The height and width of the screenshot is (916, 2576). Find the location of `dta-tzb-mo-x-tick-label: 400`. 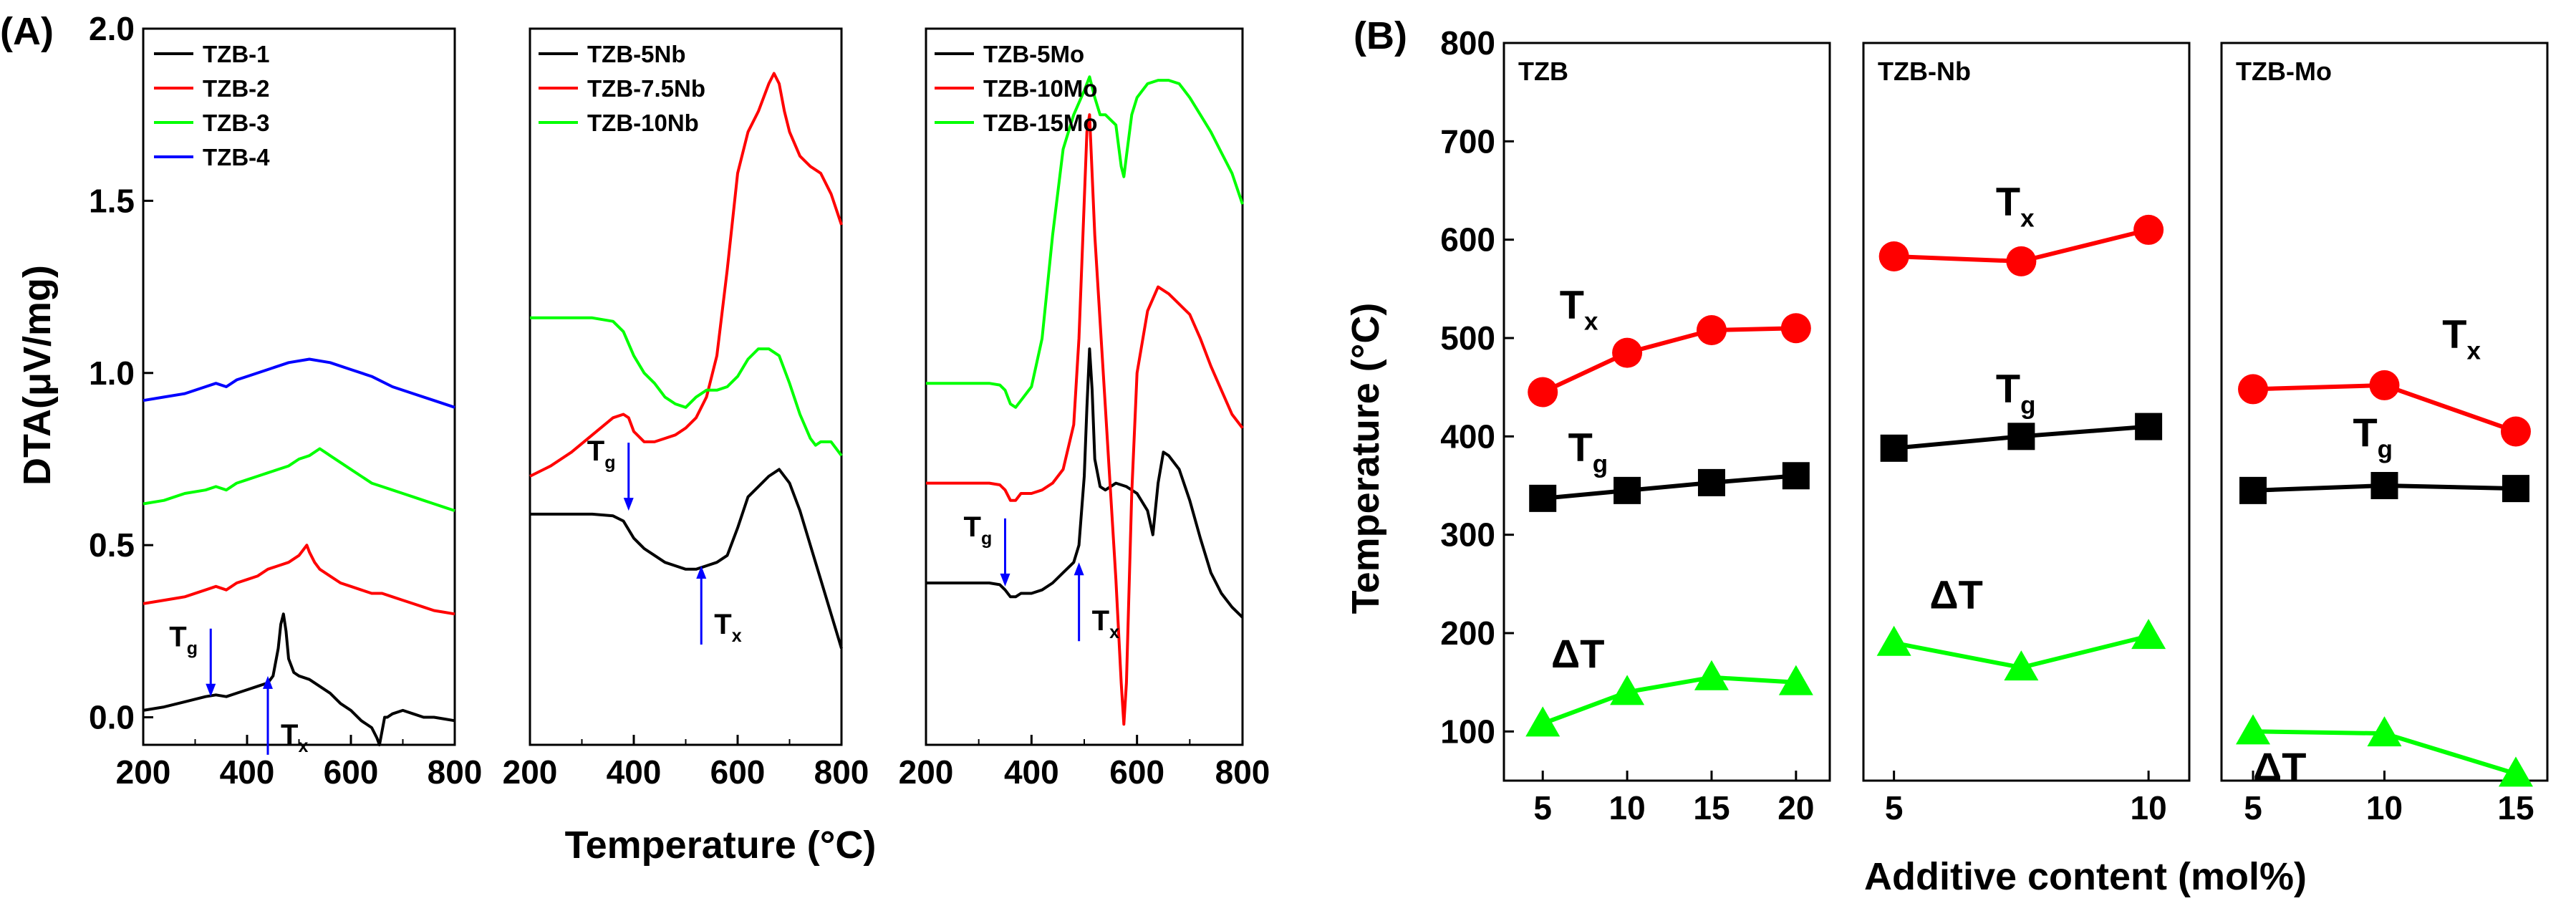

dta-tzb-mo-x-tick-label: 400 is located at coordinates (1031, 772).